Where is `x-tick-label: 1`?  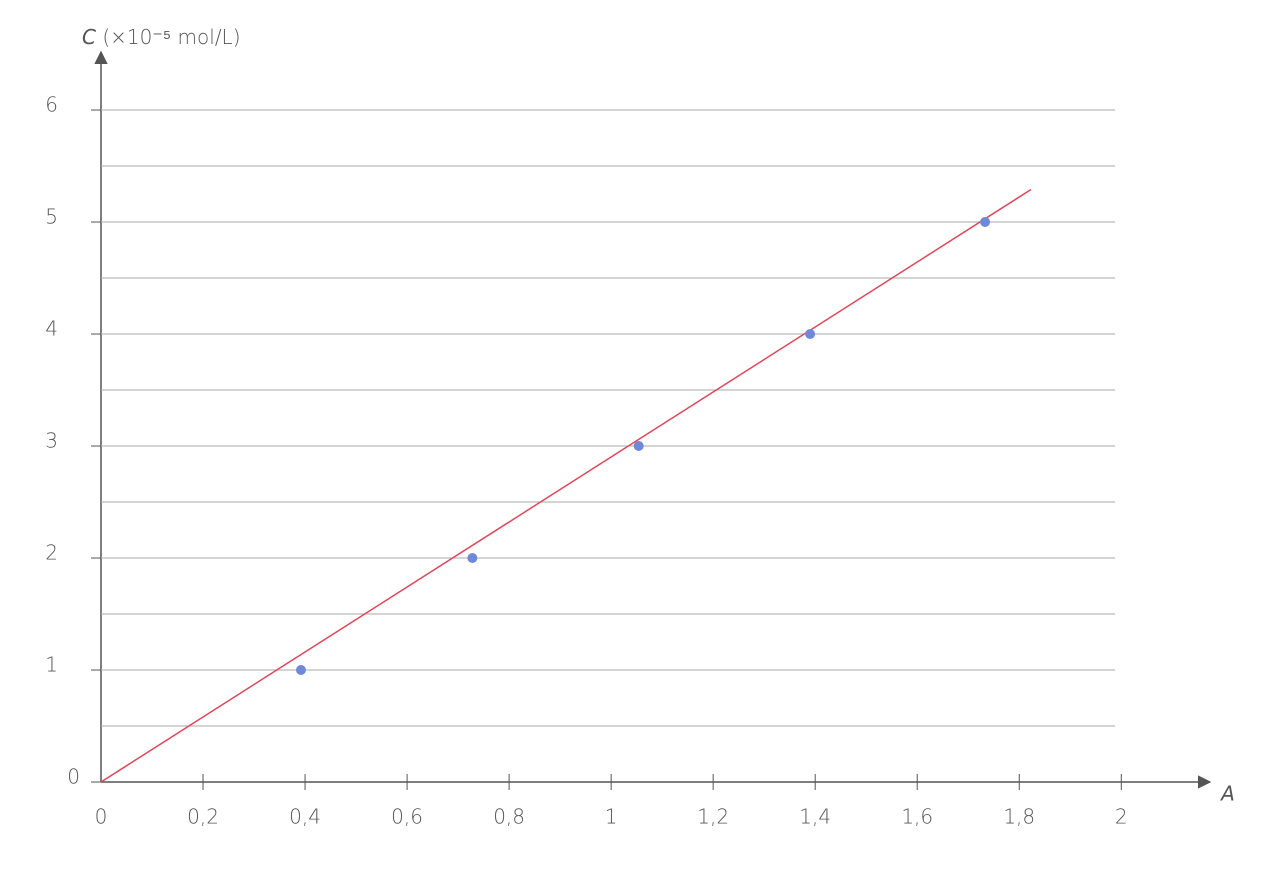 x-tick-label: 1 is located at coordinates (611, 817).